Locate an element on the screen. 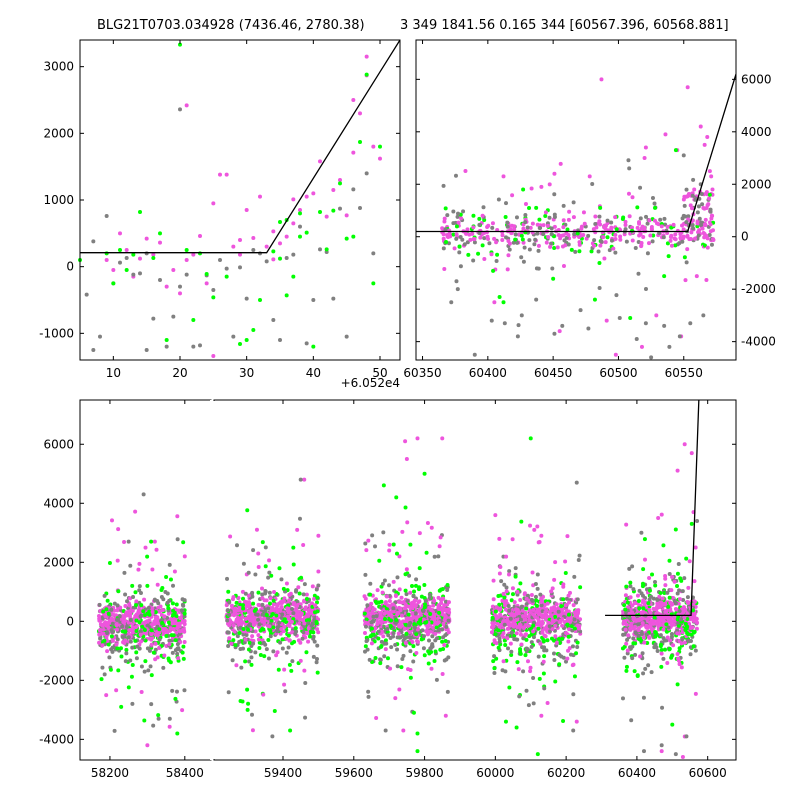 This screenshot has width=800, height=800. bottom-point-gray is located at coordinates (661, 745).